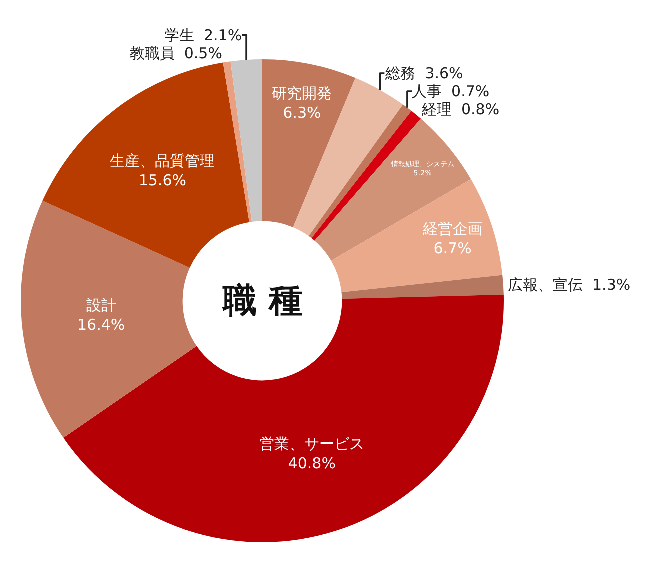 This screenshot has width=652, height=569. Describe the element at coordinates (163, 161) in the screenshot. I see `slice-label: 生産、品質管理` at that location.